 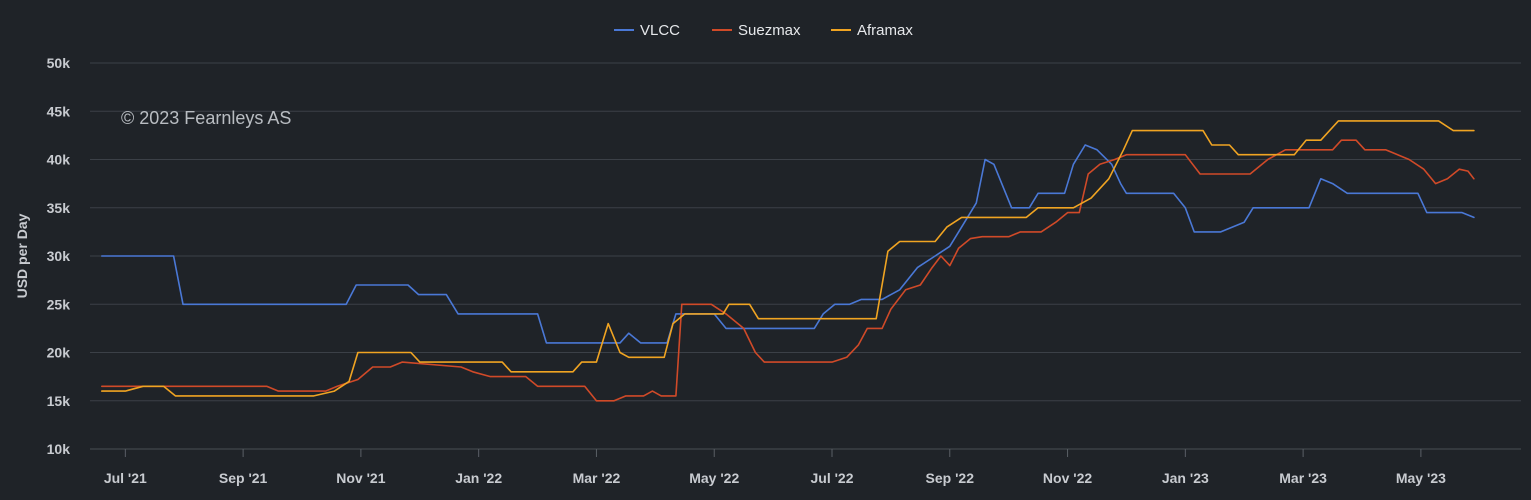 What do you see at coordinates (243, 478) in the screenshot?
I see `x-tick-label: Sep '21` at bounding box center [243, 478].